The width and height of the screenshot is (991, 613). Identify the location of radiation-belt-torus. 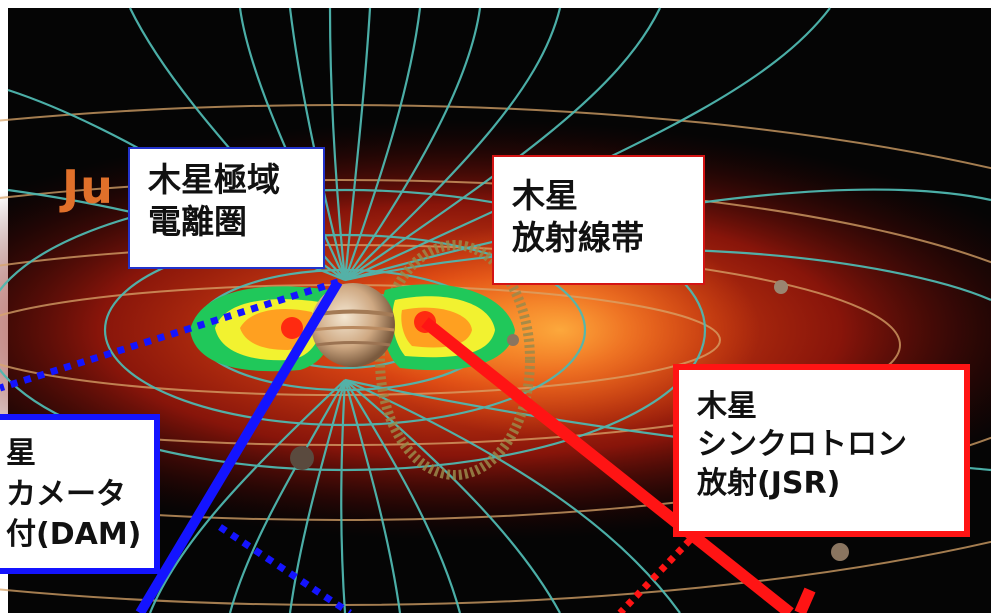
(455, 360).